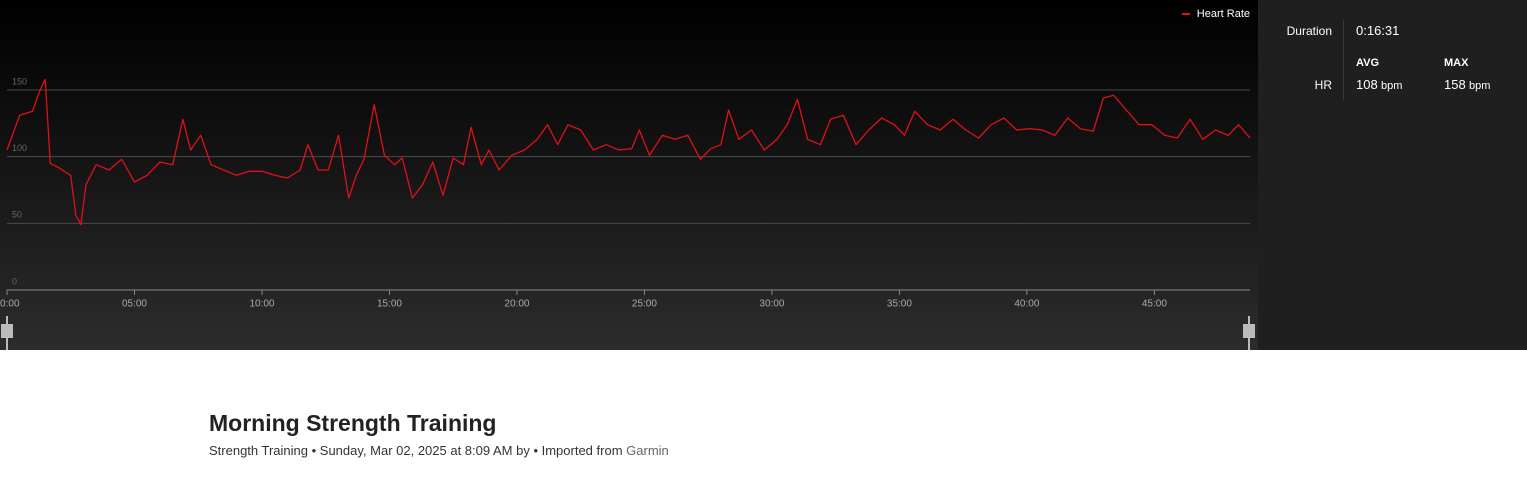 This screenshot has height=480, width=1527. Describe the element at coordinates (134, 304) in the screenshot. I see `x-tick-label: 05:00` at that location.